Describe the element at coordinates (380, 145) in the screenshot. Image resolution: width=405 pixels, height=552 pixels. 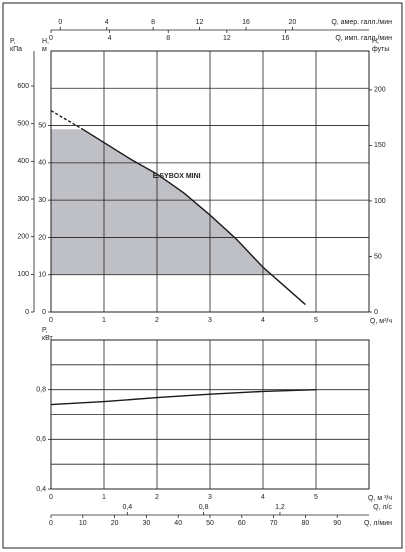
I see `y-tick-label: 150` at that location.